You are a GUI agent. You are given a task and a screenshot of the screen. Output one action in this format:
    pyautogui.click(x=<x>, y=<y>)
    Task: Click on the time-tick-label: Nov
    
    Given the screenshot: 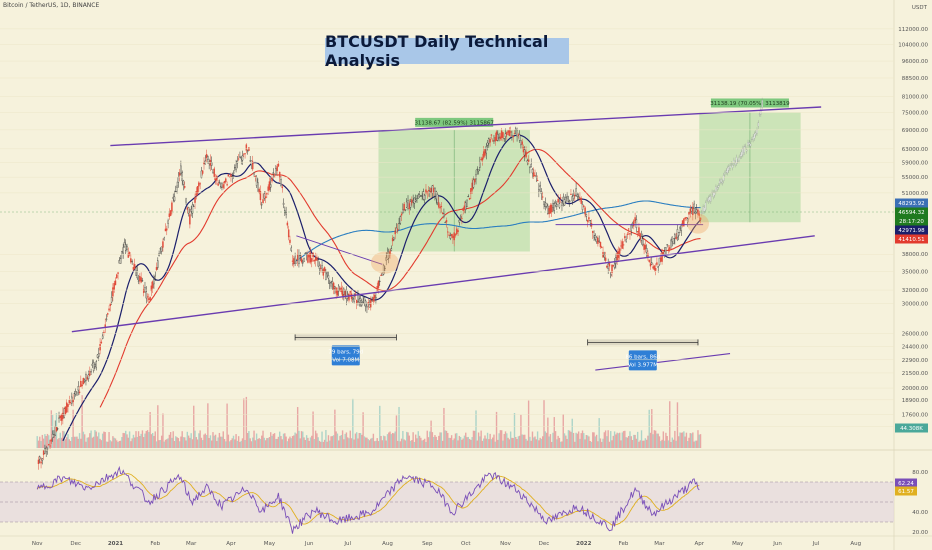 What is the action you would take?
    pyautogui.click(x=37, y=544)
    